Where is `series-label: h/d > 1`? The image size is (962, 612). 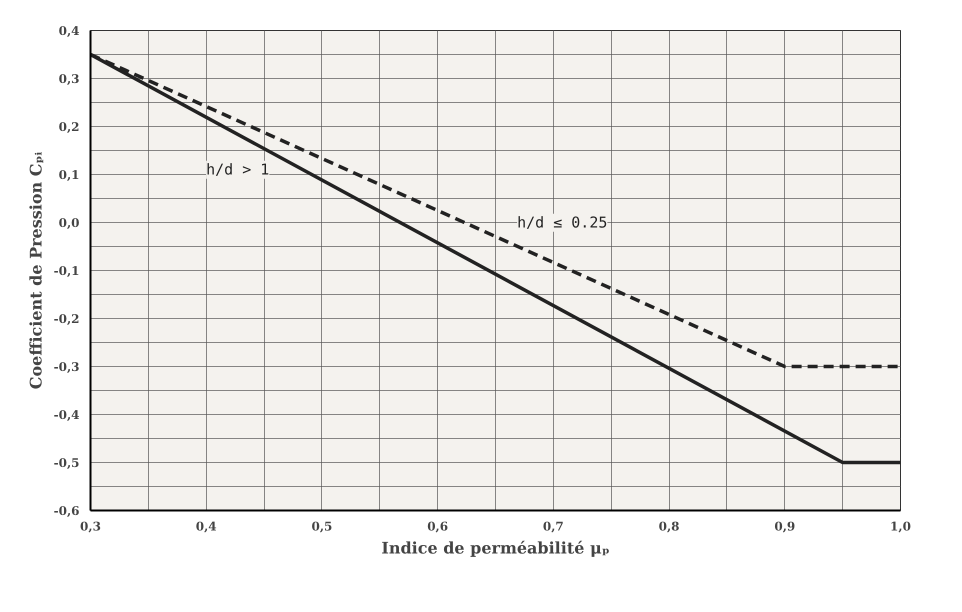 series-label: h/d > 1 is located at coordinates (238, 169).